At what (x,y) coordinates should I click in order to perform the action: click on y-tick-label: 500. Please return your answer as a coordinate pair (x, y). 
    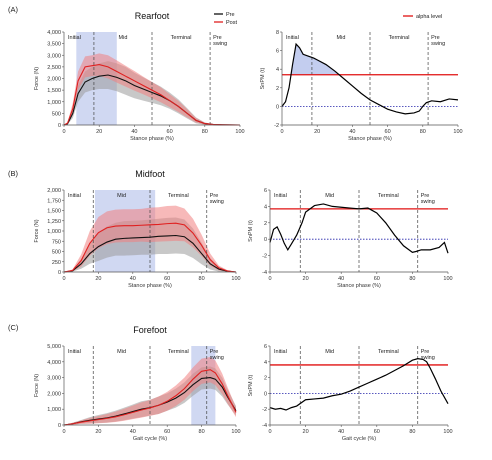
    Looking at the image, I should click on (56, 253).